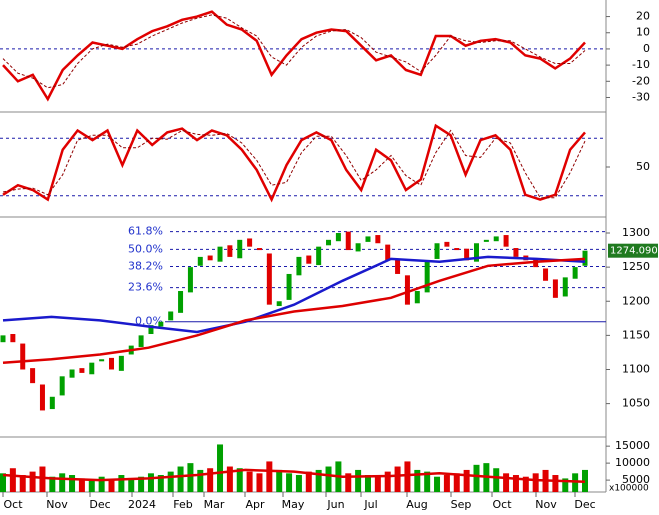 The height and width of the screenshot is (515, 659). What do you see at coordinates (461, 504) in the screenshot?
I see `x-tick-label: Sep` at bounding box center [461, 504].